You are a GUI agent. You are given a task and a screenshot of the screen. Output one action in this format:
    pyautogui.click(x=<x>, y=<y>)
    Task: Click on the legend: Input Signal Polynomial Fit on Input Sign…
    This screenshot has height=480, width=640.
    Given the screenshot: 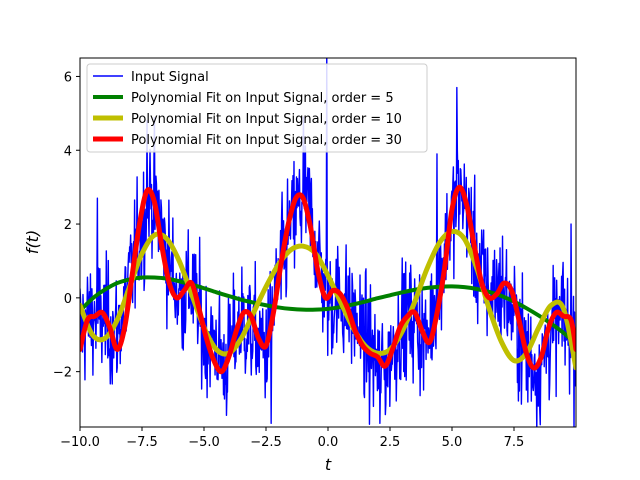 What is the action you would take?
    pyautogui.click(x=257, y=108)
    